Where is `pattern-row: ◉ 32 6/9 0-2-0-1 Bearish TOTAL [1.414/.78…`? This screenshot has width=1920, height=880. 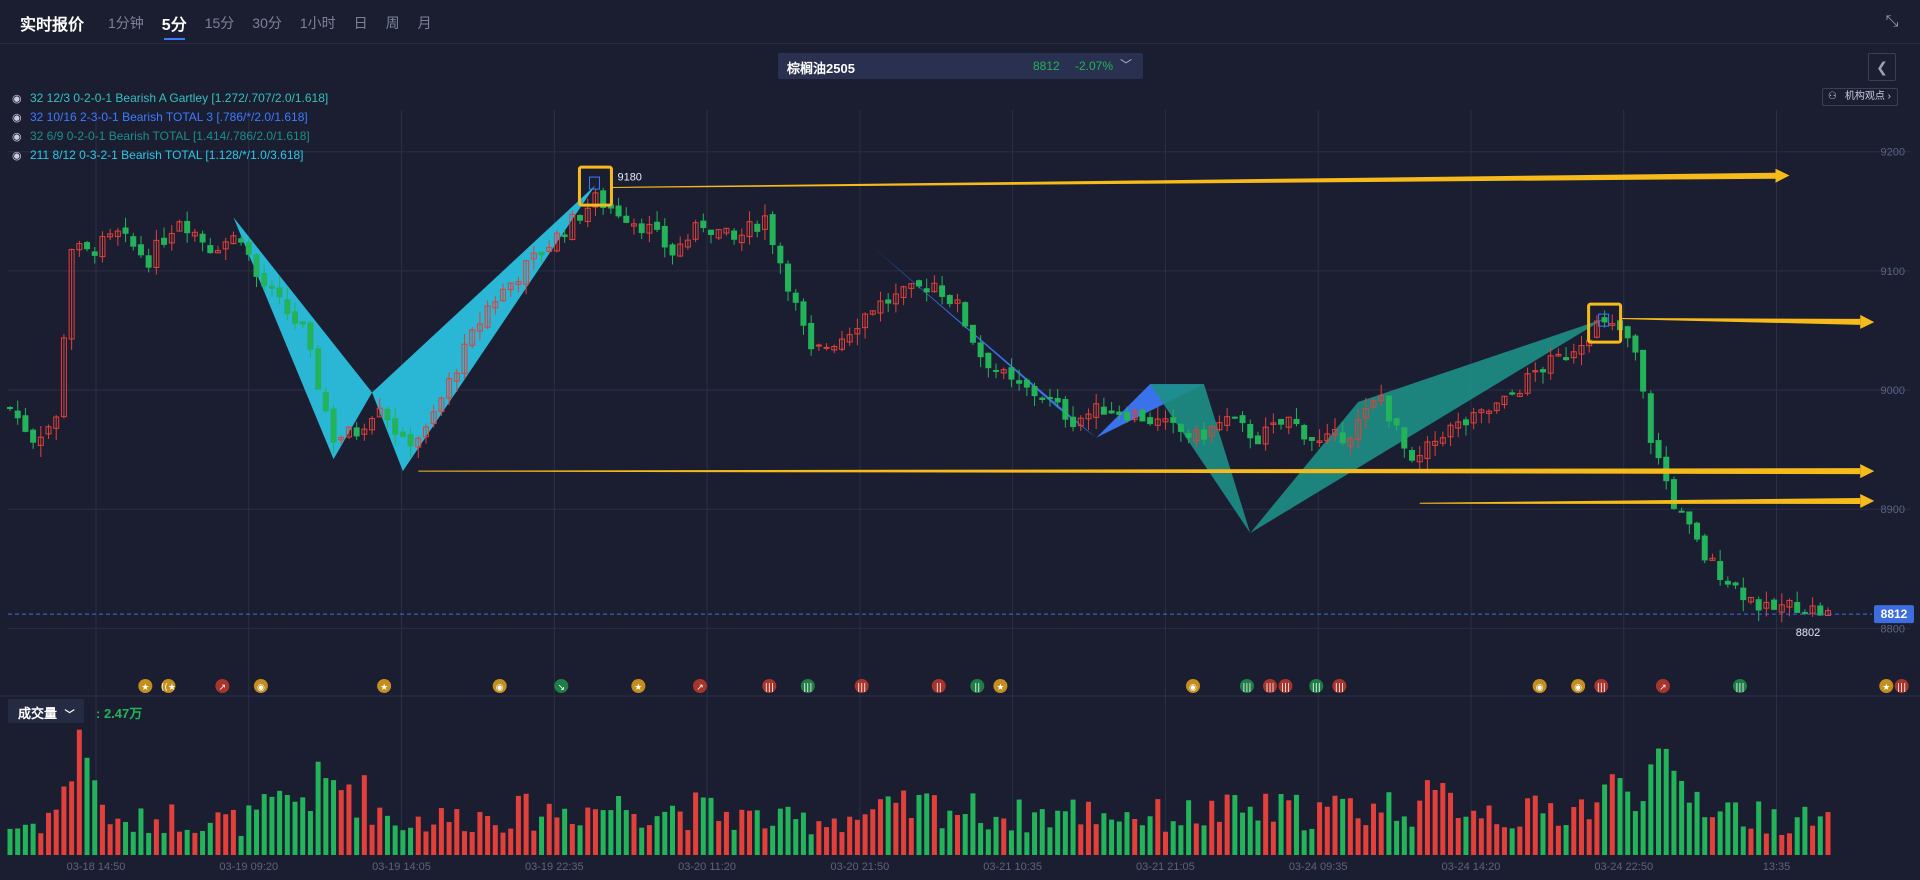 pattern-row: ◉ 32 6/9 0-2-0-1 Bearish TOTAL [1.414/.78… is located at coordinates (170, 136).